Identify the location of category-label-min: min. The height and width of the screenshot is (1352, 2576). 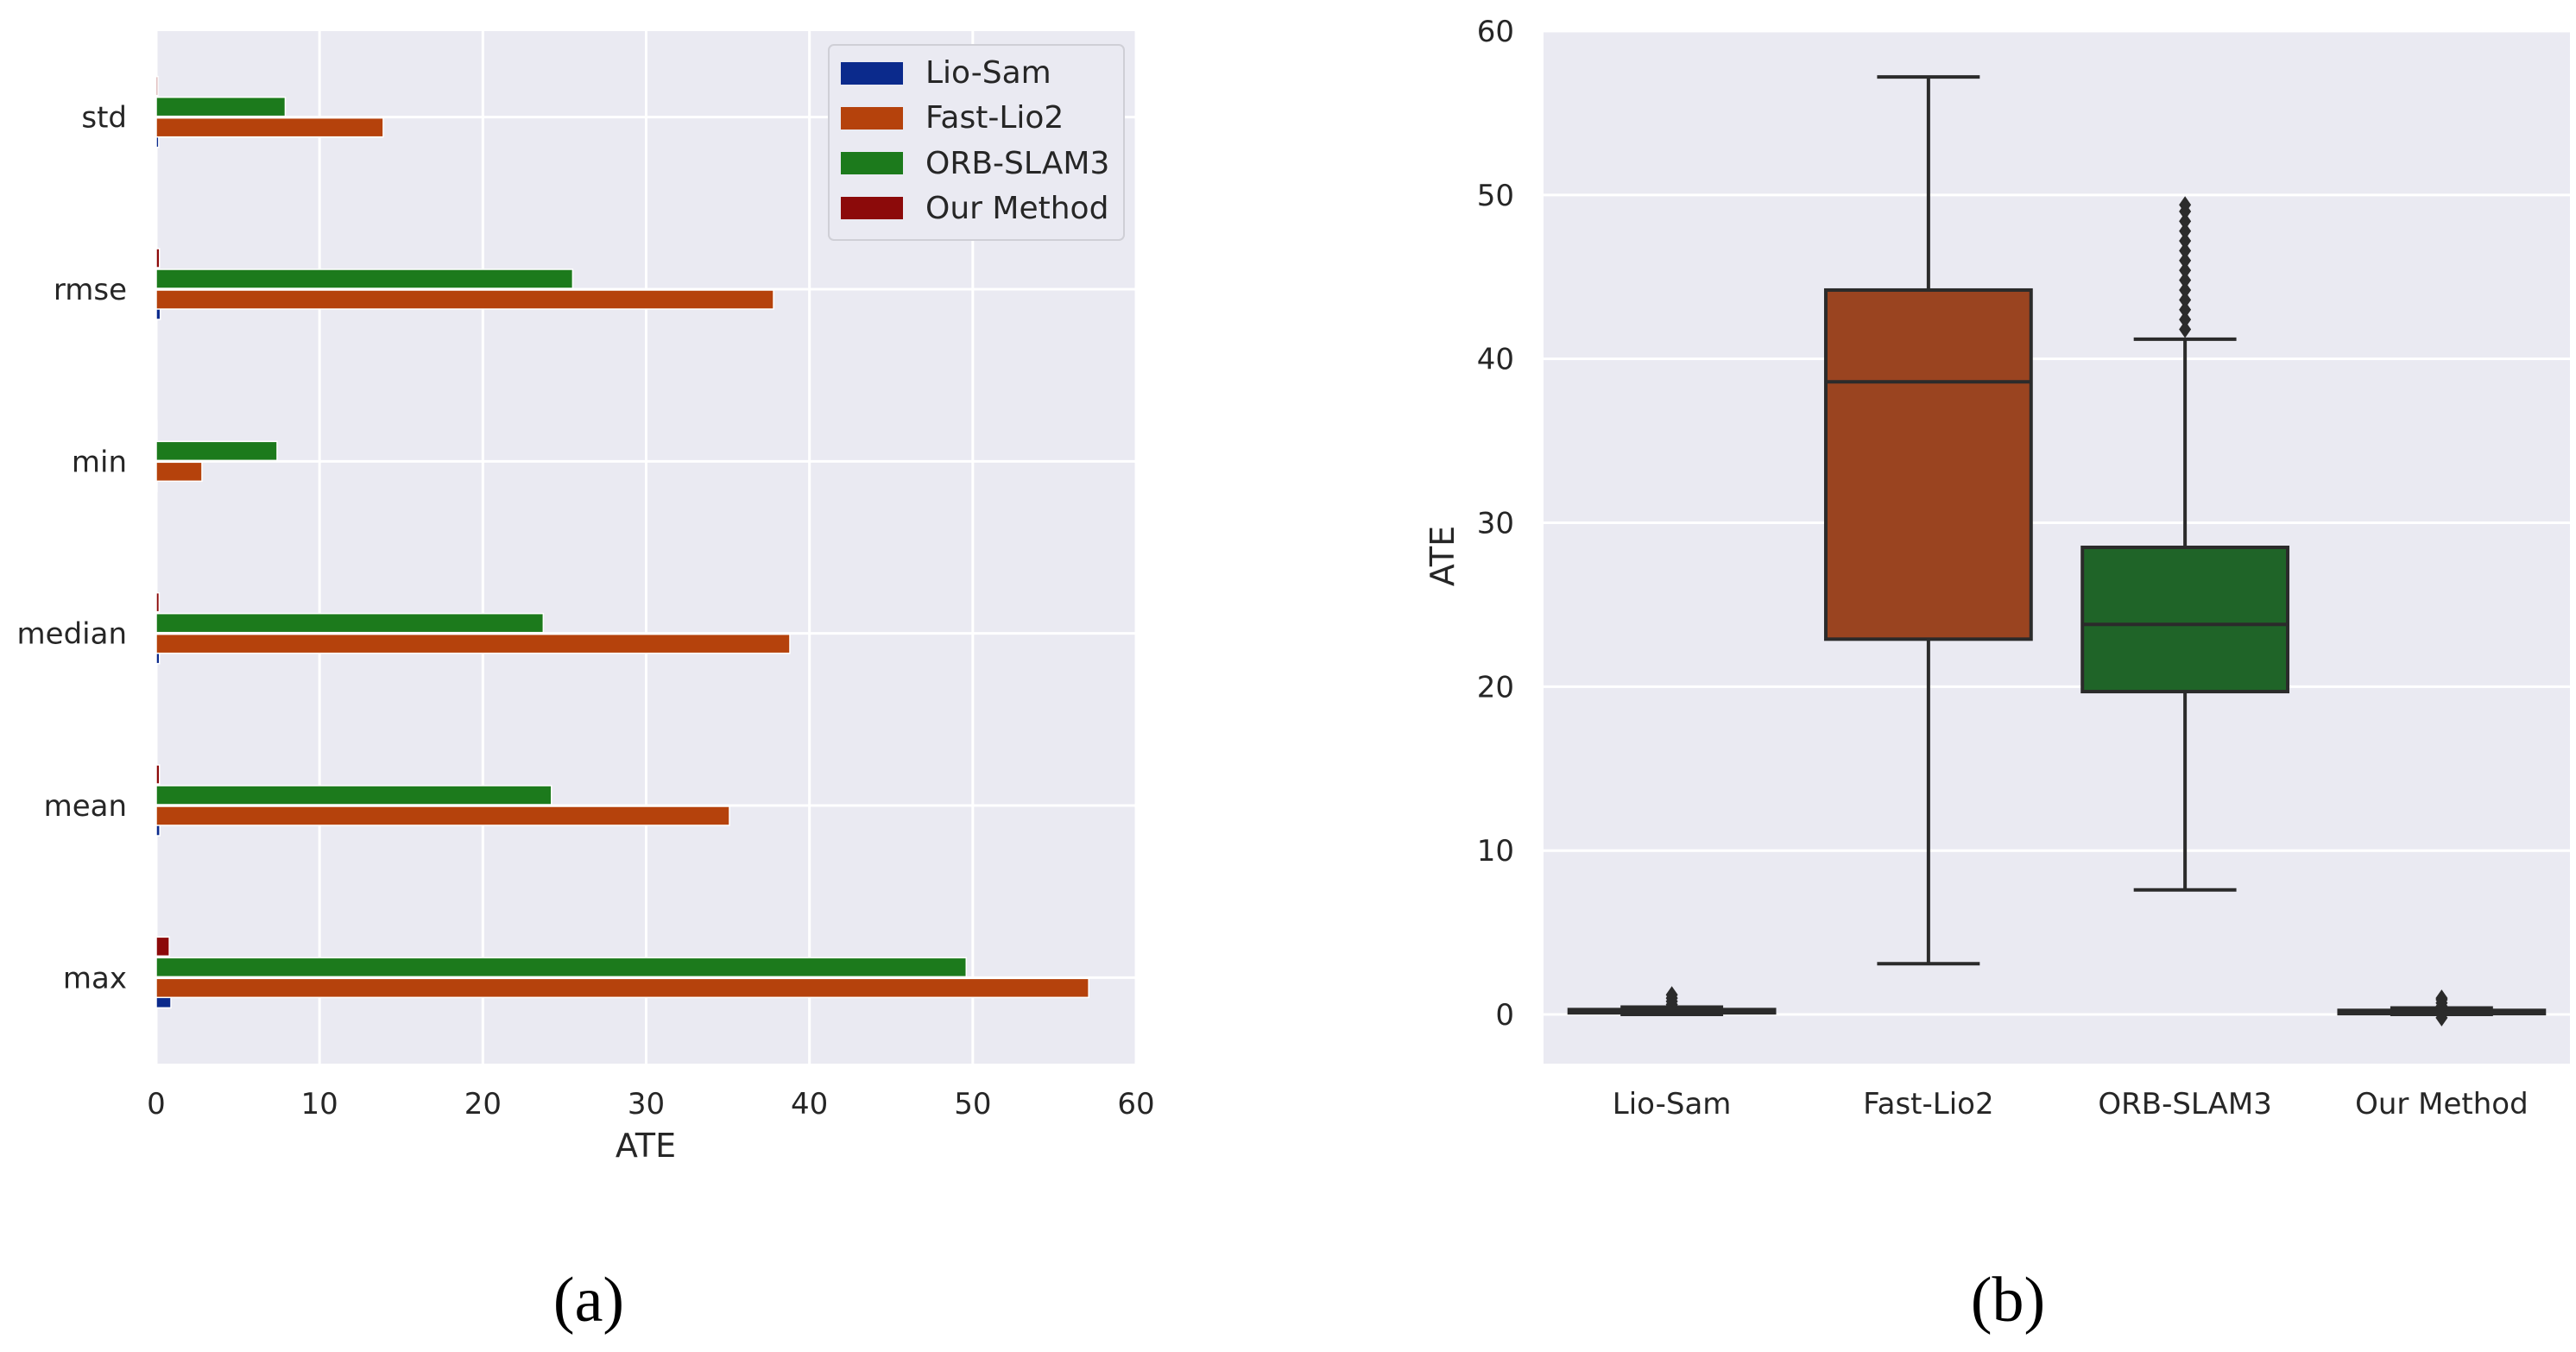
(99, 462).